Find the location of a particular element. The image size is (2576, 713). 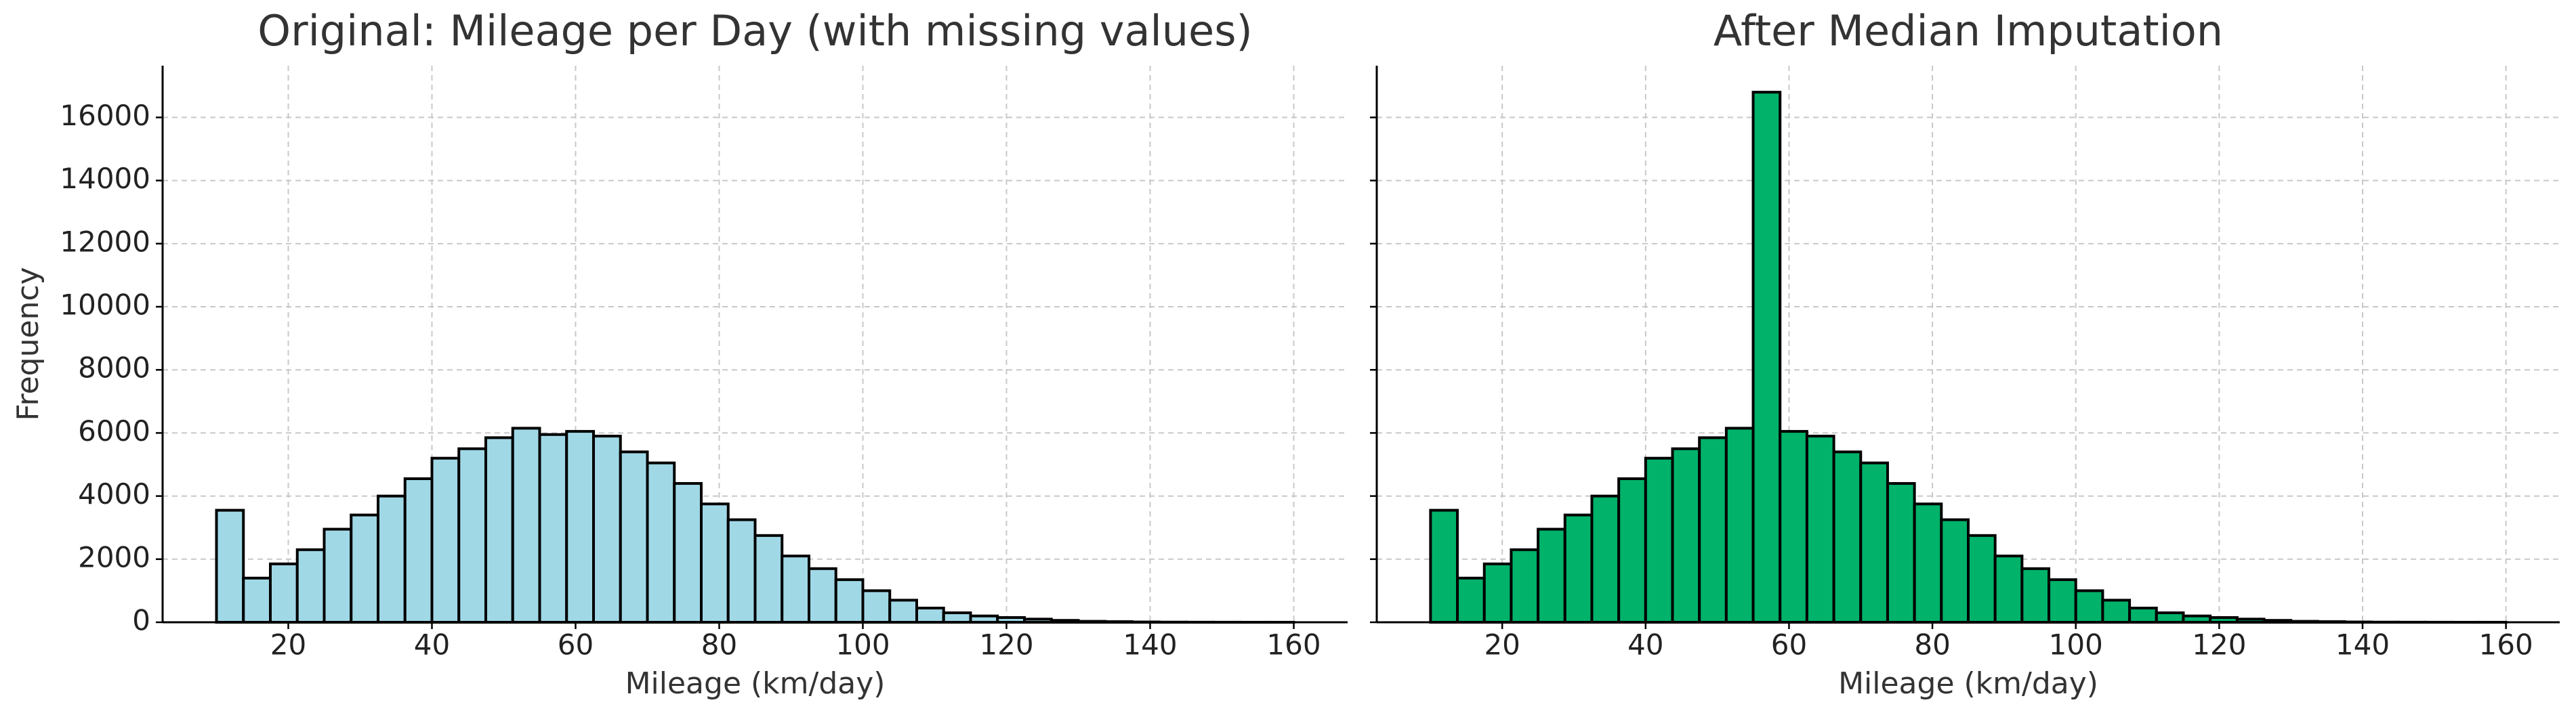

y-tick-label: 8000 is located at coordinates (114, 368).